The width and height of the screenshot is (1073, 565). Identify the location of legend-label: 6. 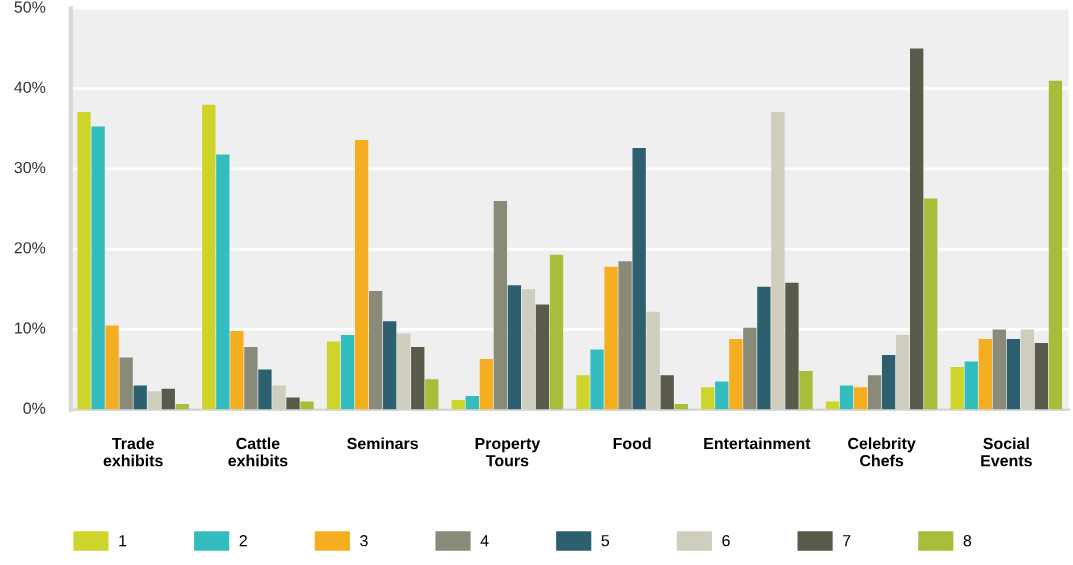
(726, 541).